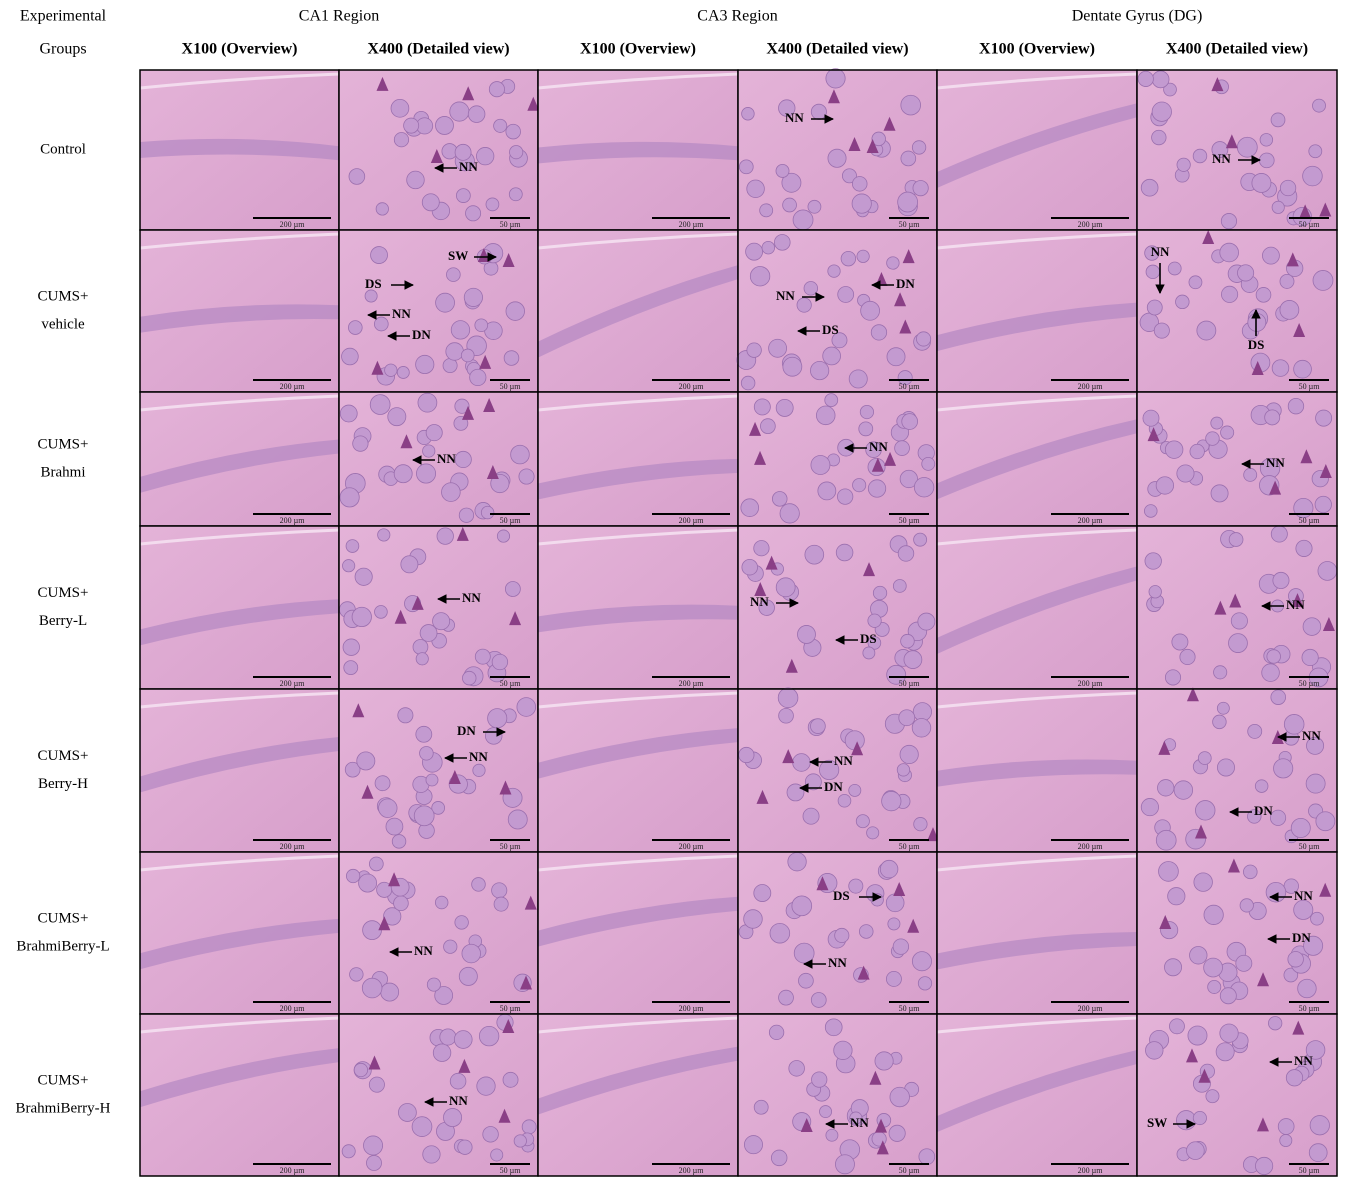 Image resolution: width=1348 pixels, height=1189 pixels. I want to click on annotation: DS, so click(1256, 330).